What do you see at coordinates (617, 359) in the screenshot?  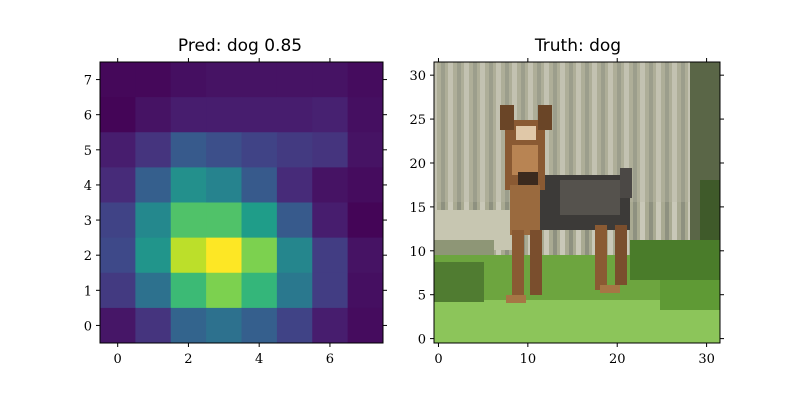 I see `x-tick-label: 20` at bounding box center [617, 359].